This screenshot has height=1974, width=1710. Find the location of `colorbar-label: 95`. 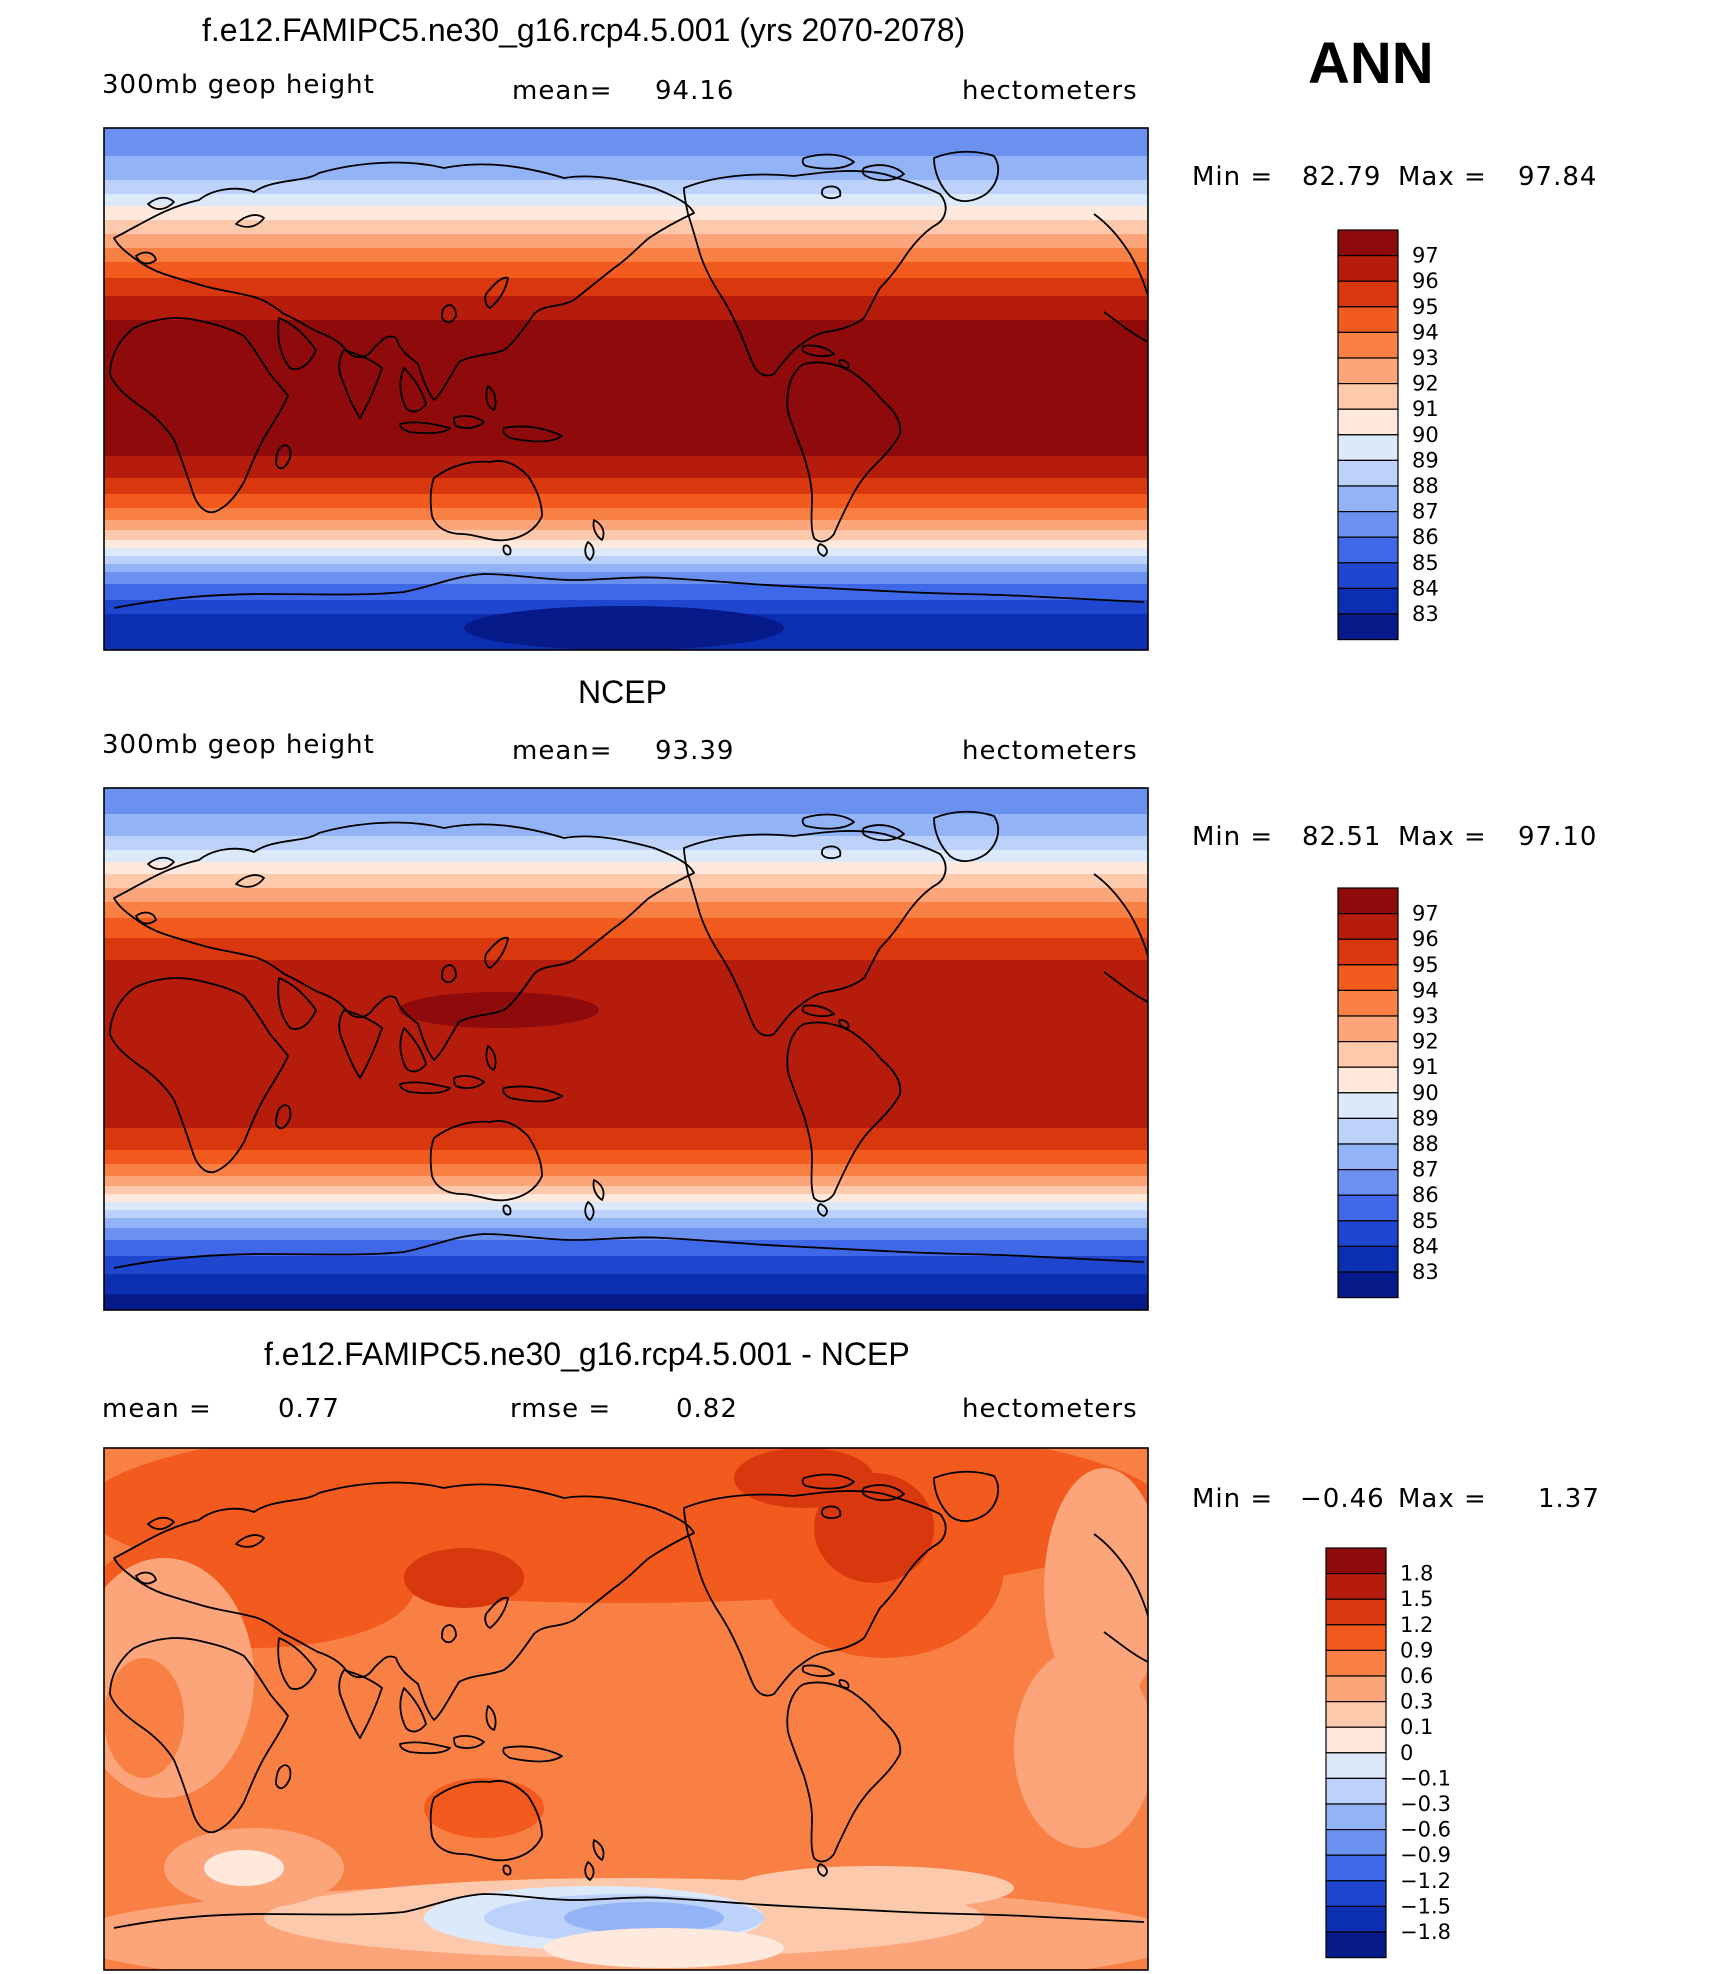

colorbar-label: 95 is located at coordinates (1425, 965).